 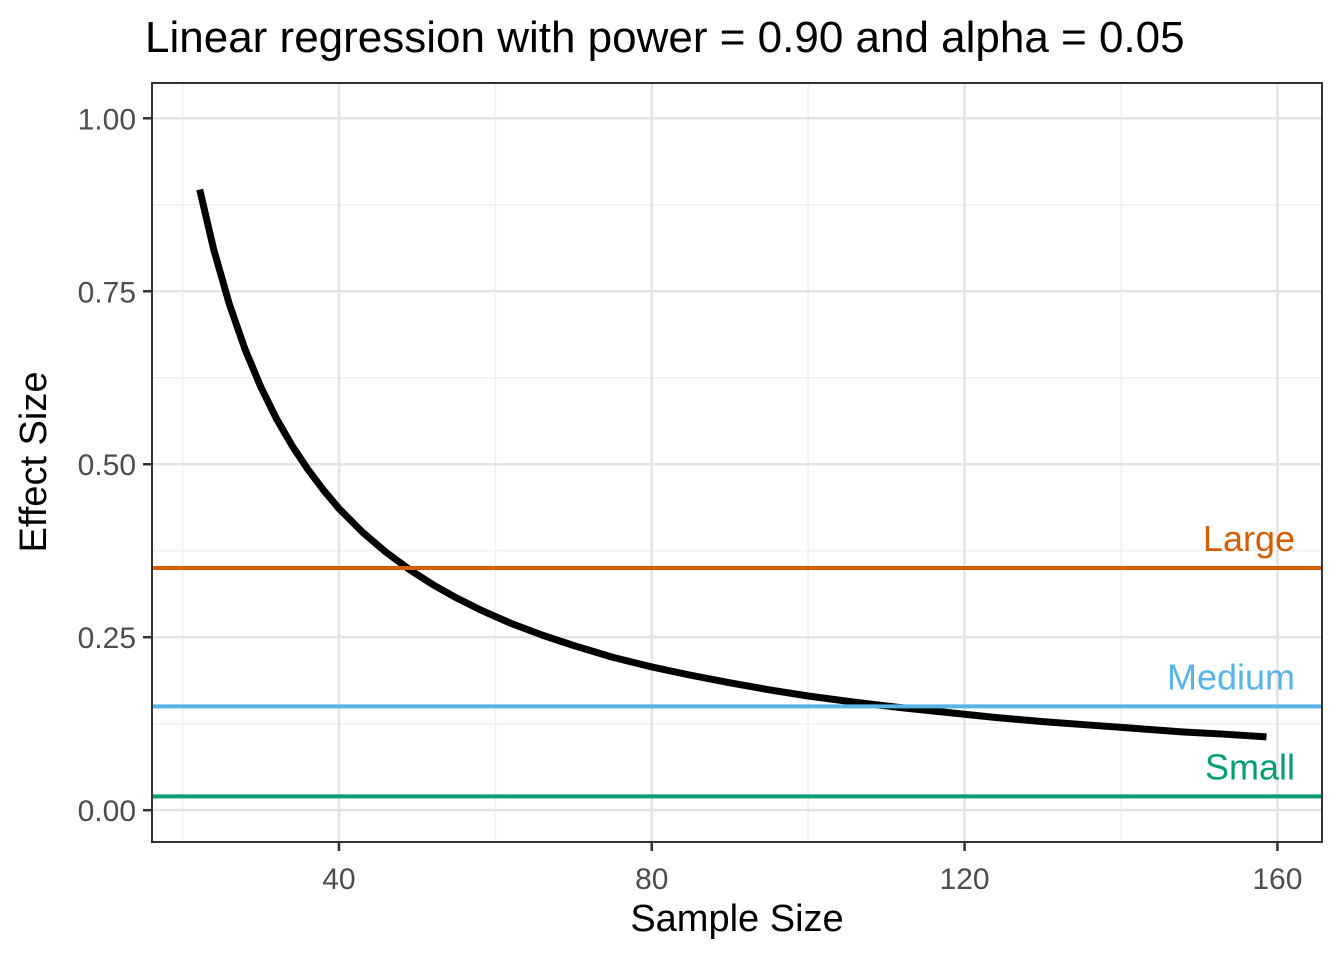 What do you see at coordinates (1277, 879) in the screenshot?
I see `x-tick-label: 160` at bounding box center [1277, 879].